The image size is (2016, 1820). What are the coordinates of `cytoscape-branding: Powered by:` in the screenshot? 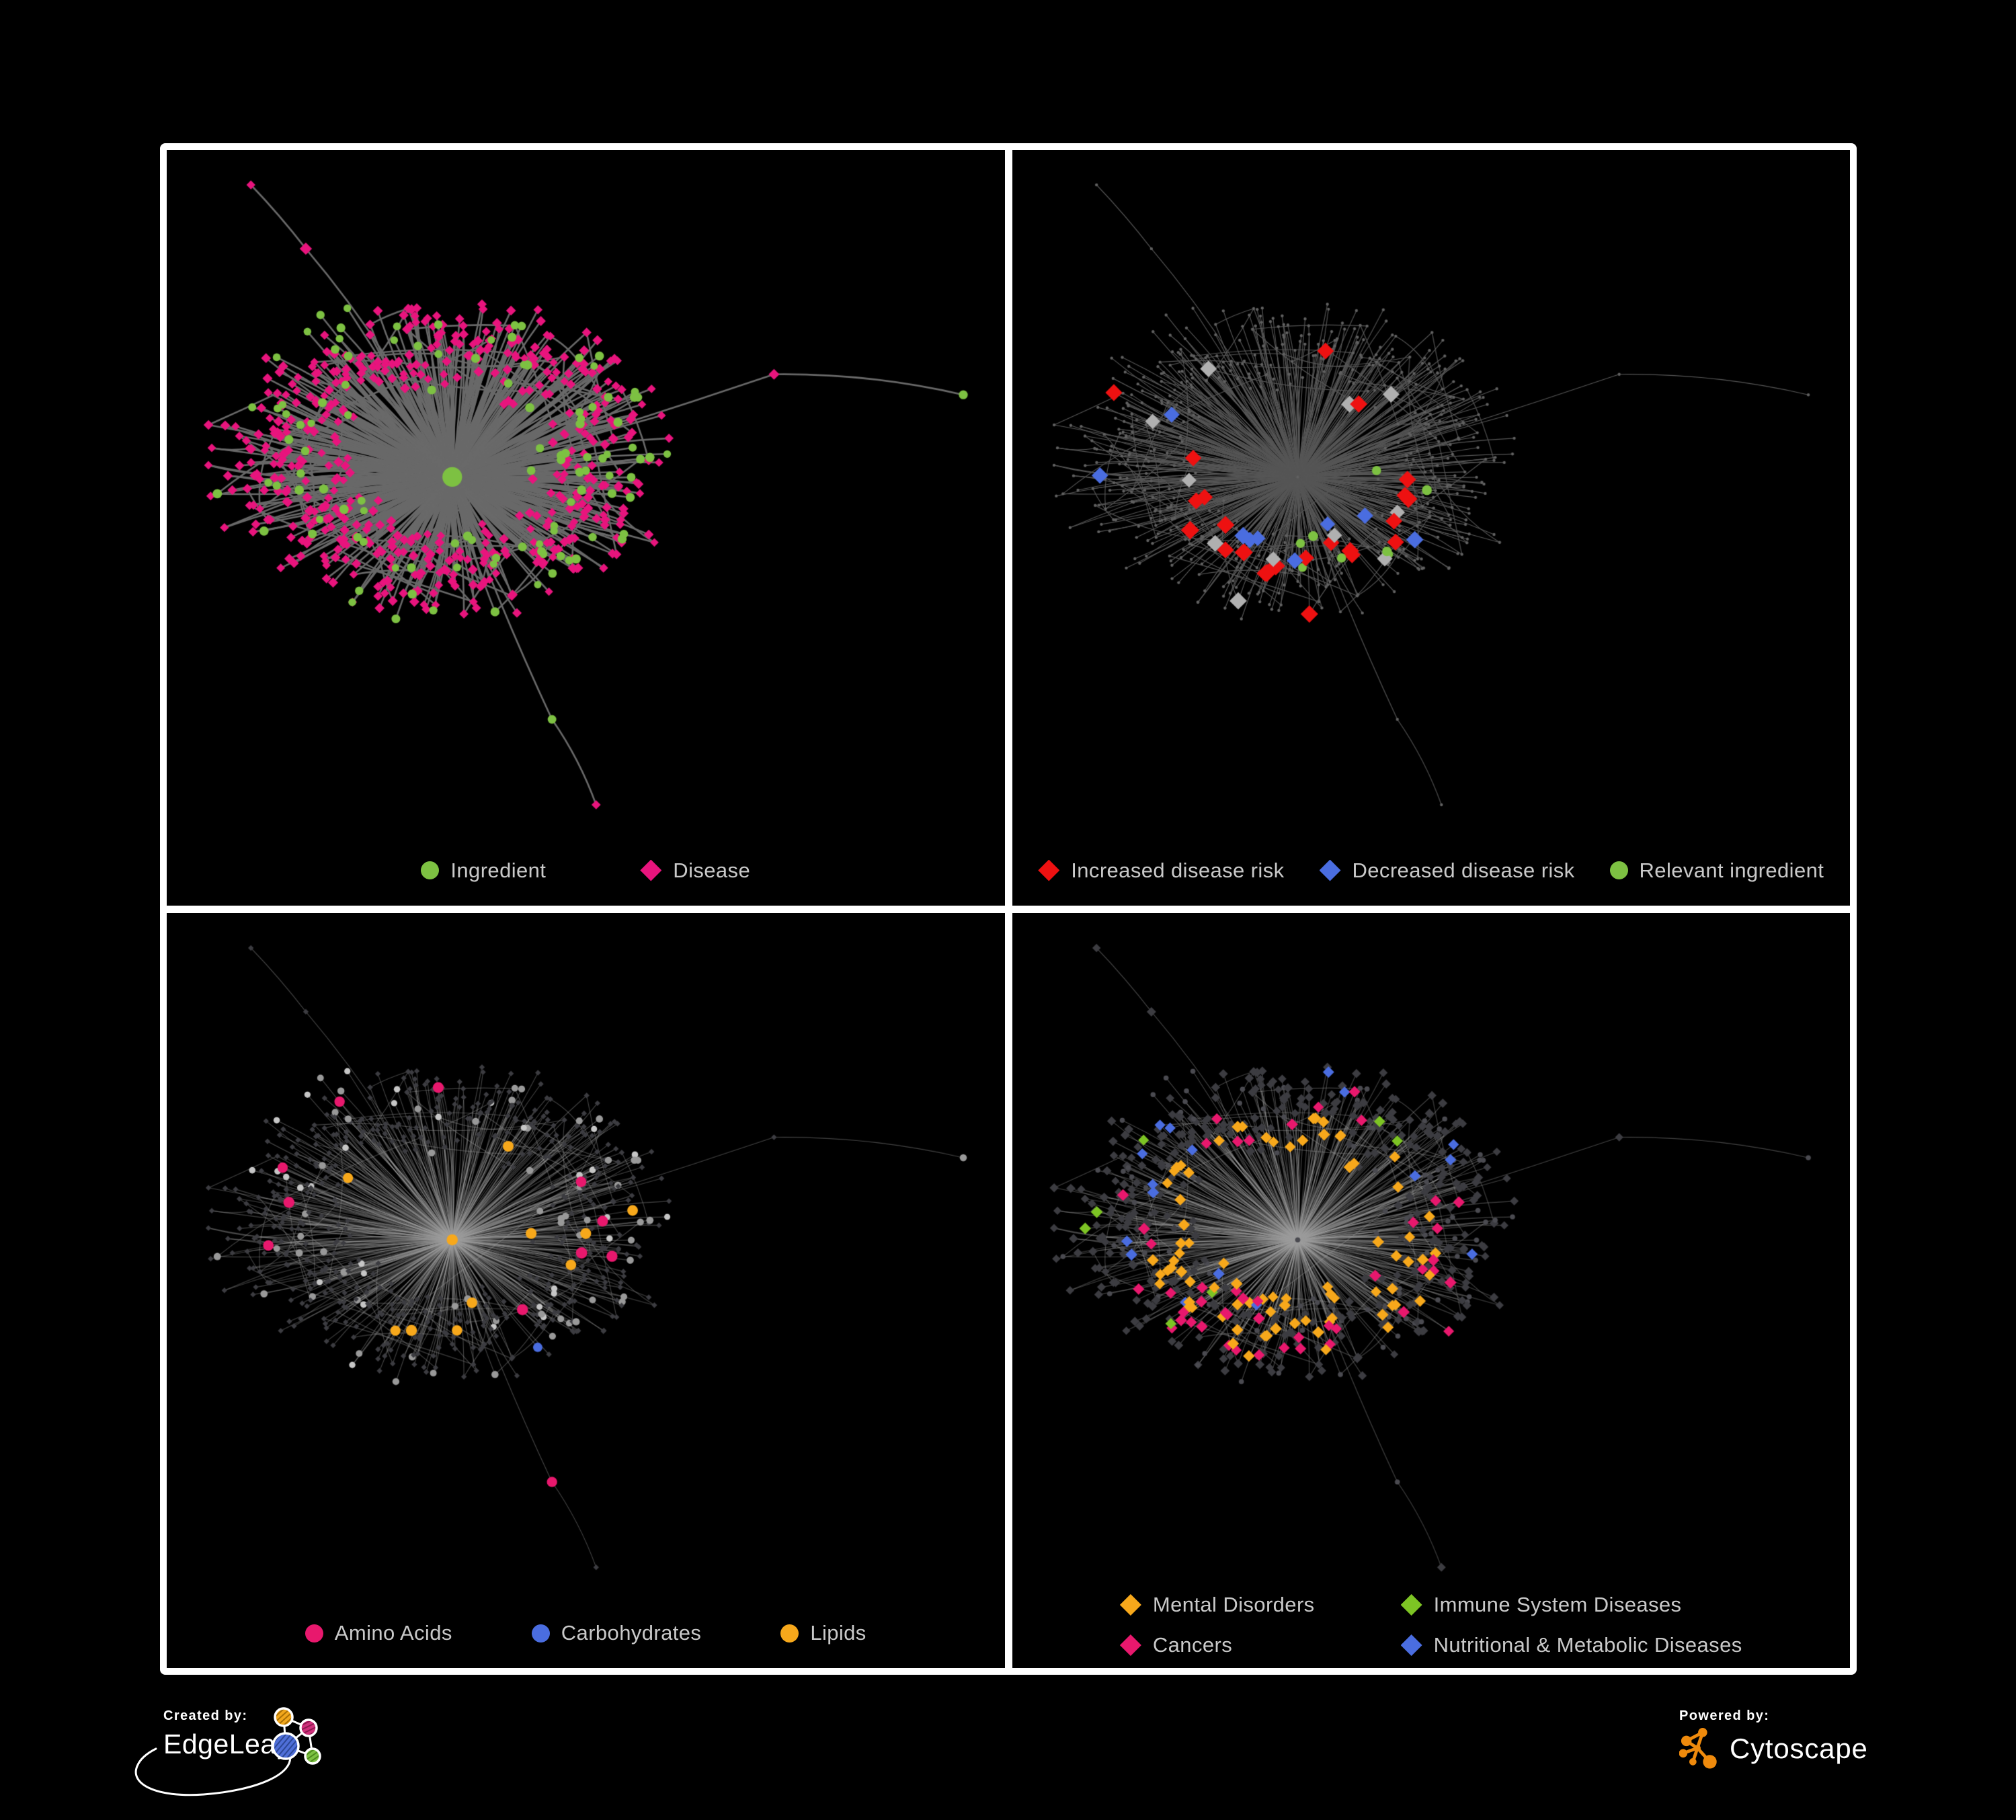 It's located at (1820, 1755).